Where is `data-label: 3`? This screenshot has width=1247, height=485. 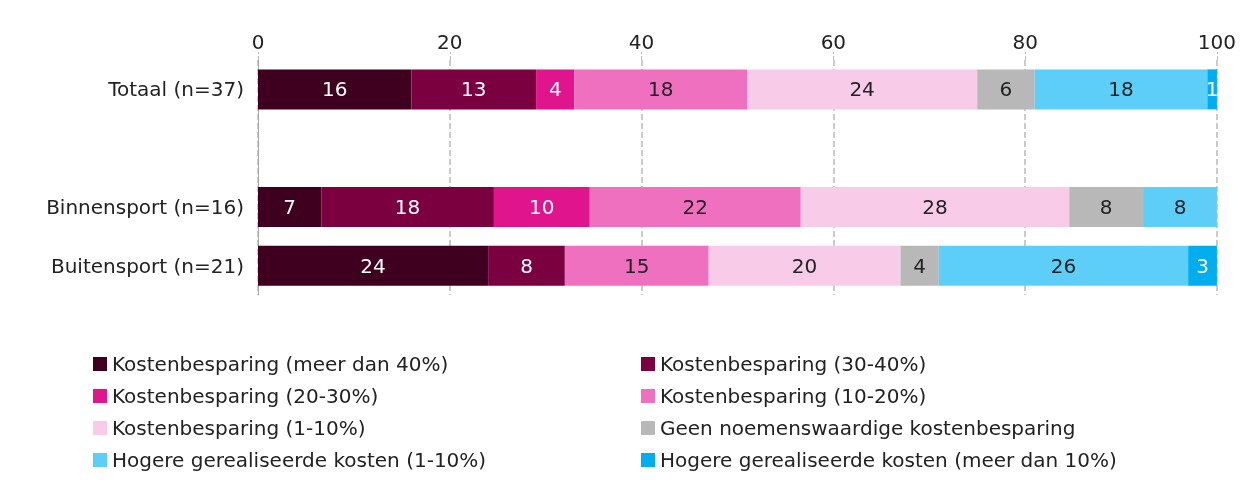 data-label: 3 is located at coordinates (1202, 265).